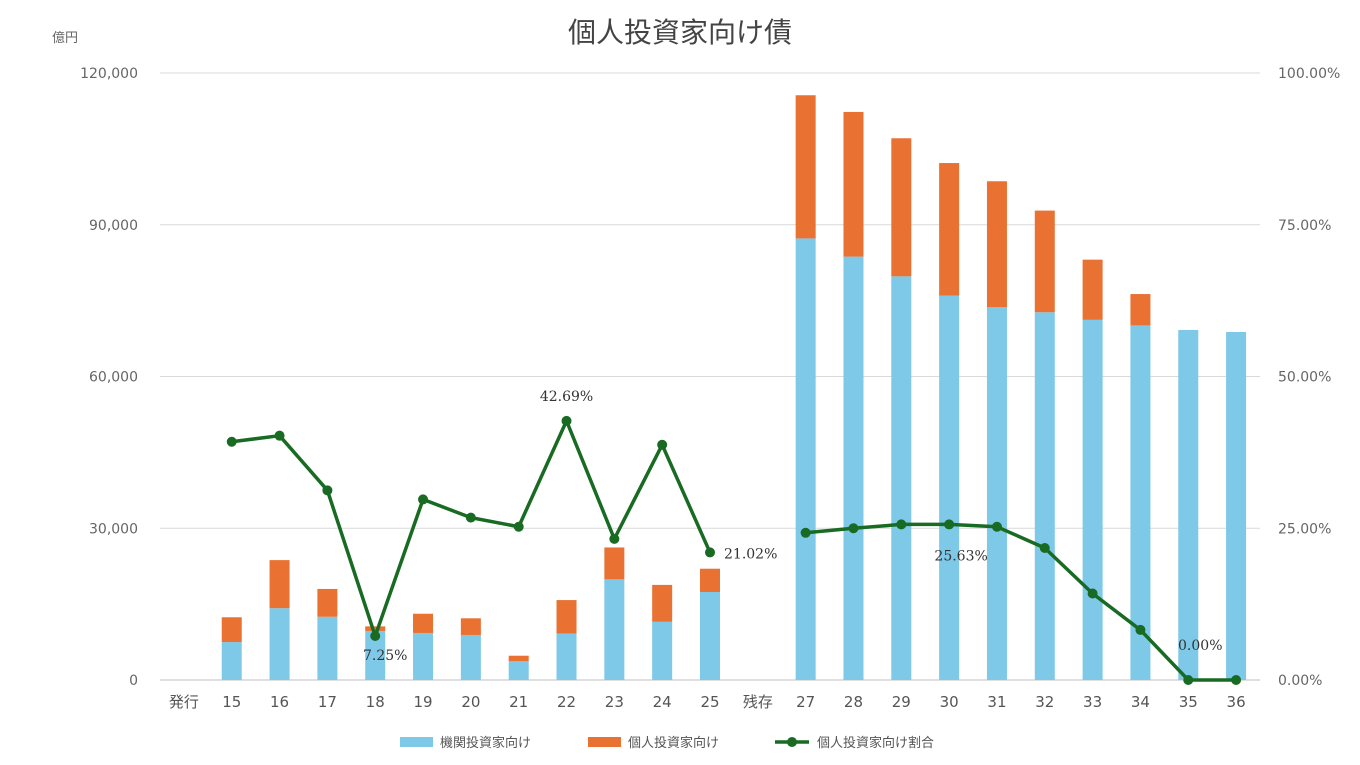 Image resolution: width=1360 pixels, height=765 pixels. I want to click on y2-tick-label: 75.00%, so click(1304, 226).